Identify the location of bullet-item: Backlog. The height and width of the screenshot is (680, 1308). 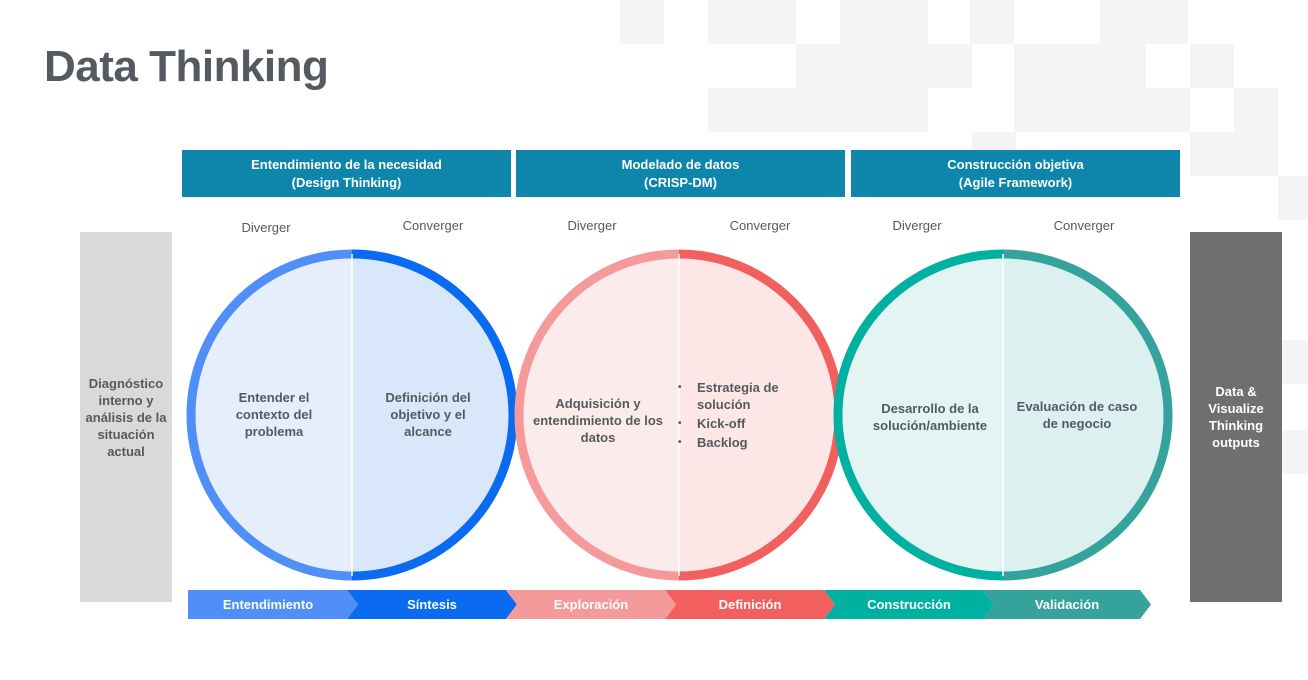
(751, 442).